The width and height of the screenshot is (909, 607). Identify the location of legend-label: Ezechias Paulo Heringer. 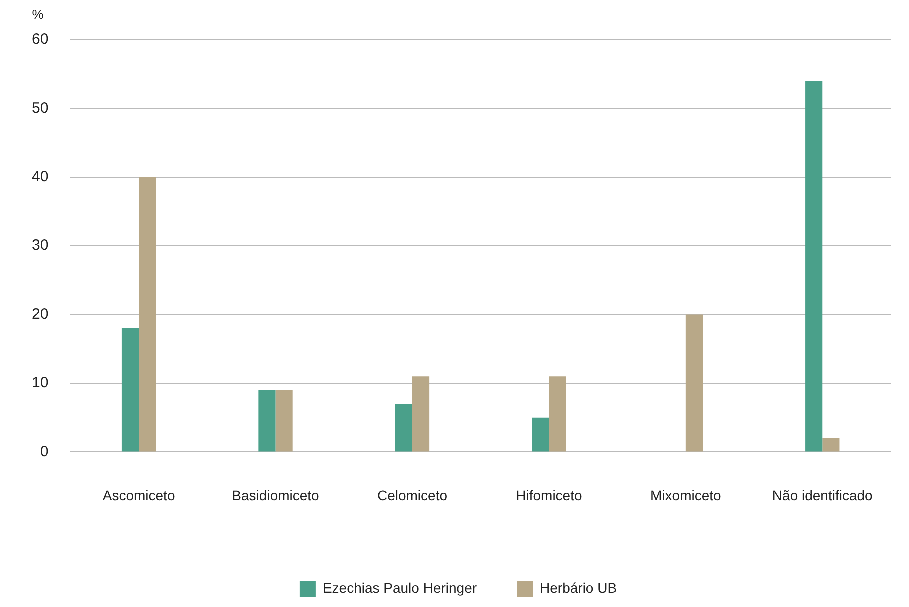
(400, 588).